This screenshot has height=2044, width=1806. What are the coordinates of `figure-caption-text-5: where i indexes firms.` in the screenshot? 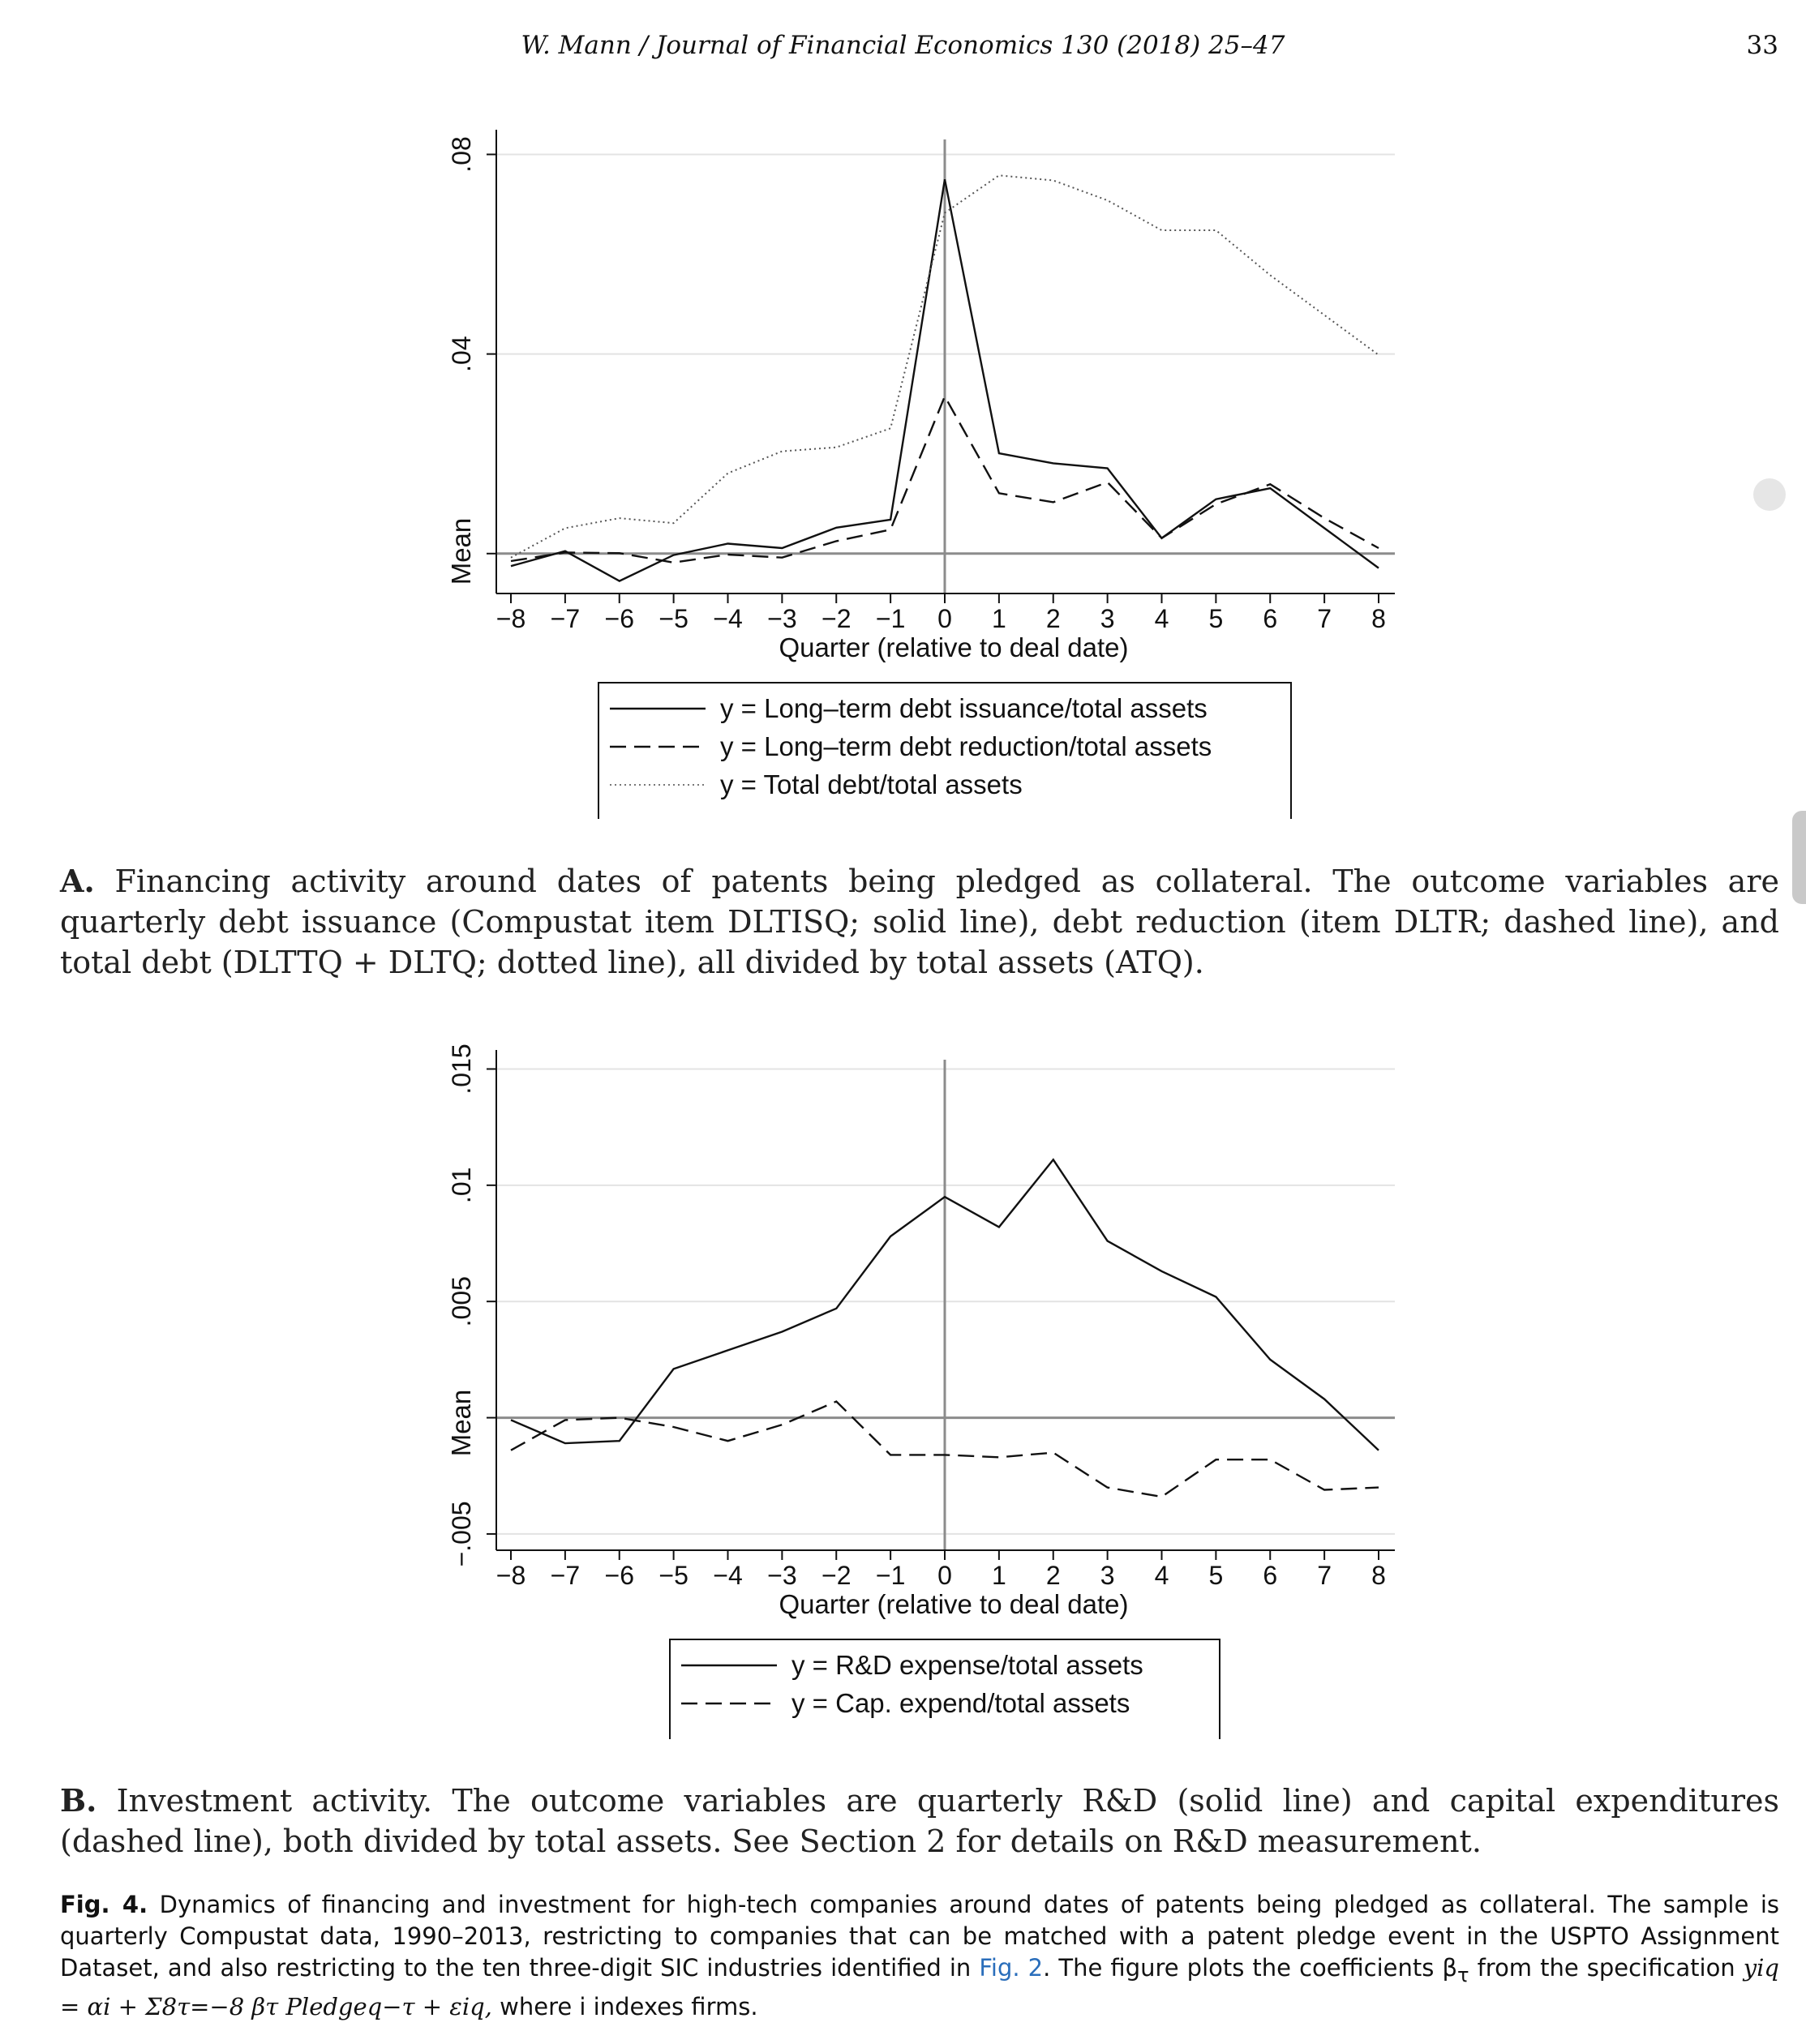 It's located at (625, 2006).